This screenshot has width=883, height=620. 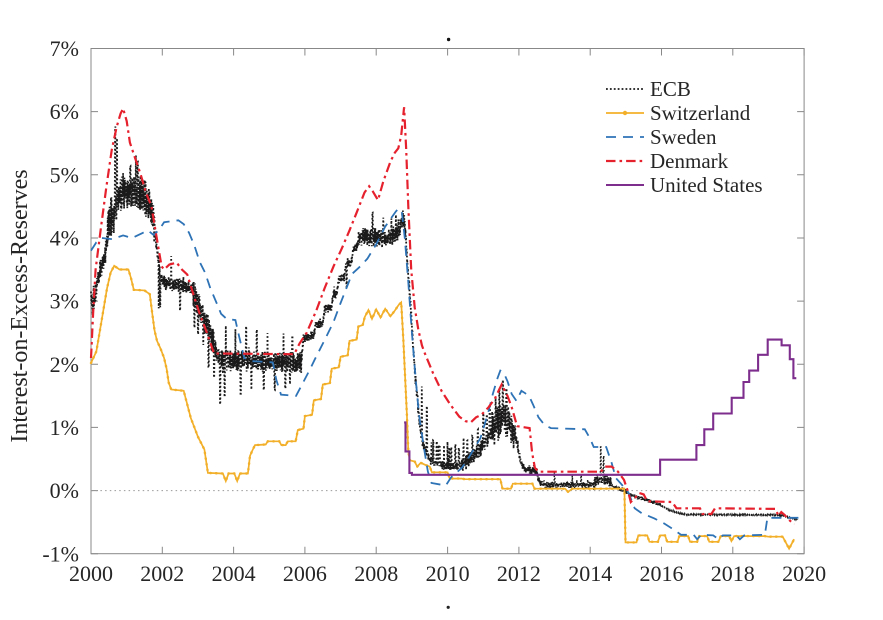 What do you see at coordinates (689, 161) in the screenshot?
I see `svg-text: Denmark` at bounding box center [689, 161].